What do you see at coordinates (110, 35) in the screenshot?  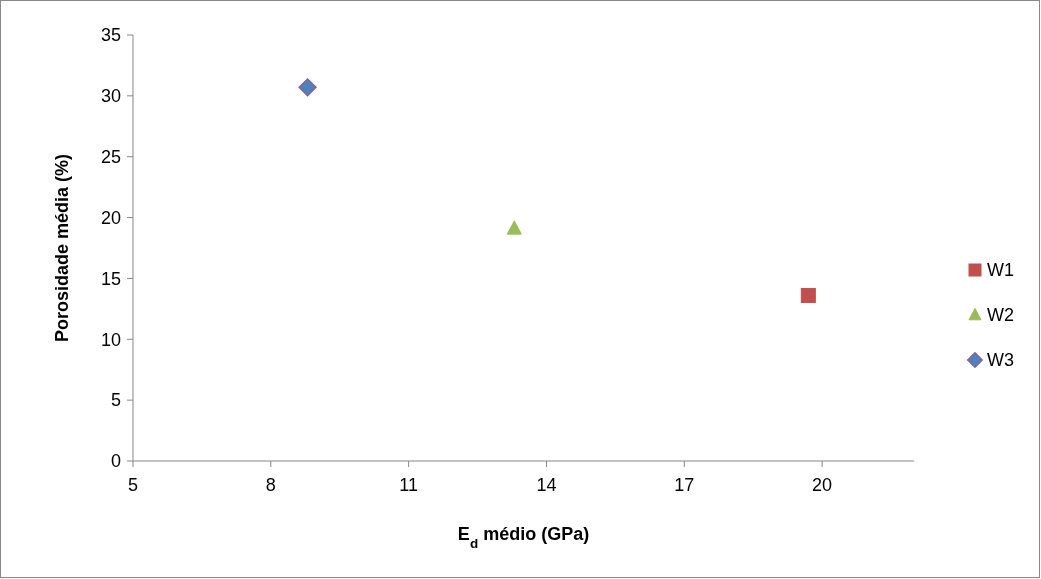 I see `y-tick-label: 35` at bounding box center [110, 35].